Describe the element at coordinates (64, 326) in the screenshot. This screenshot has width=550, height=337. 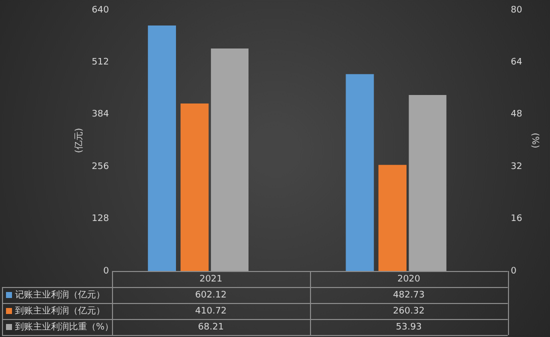
I see `legend-label: 到账主业利润比重（%）` at that location.